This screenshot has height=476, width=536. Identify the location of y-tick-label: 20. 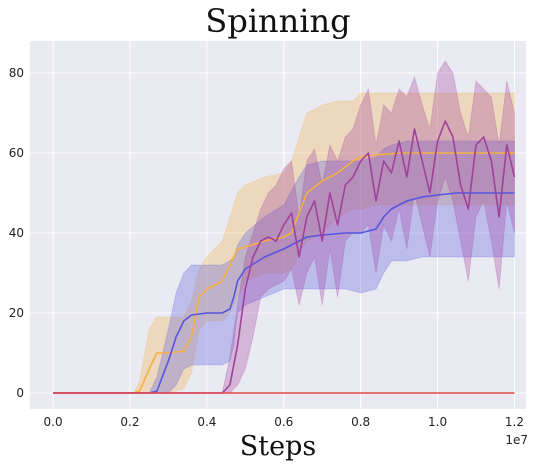
(16, 313).